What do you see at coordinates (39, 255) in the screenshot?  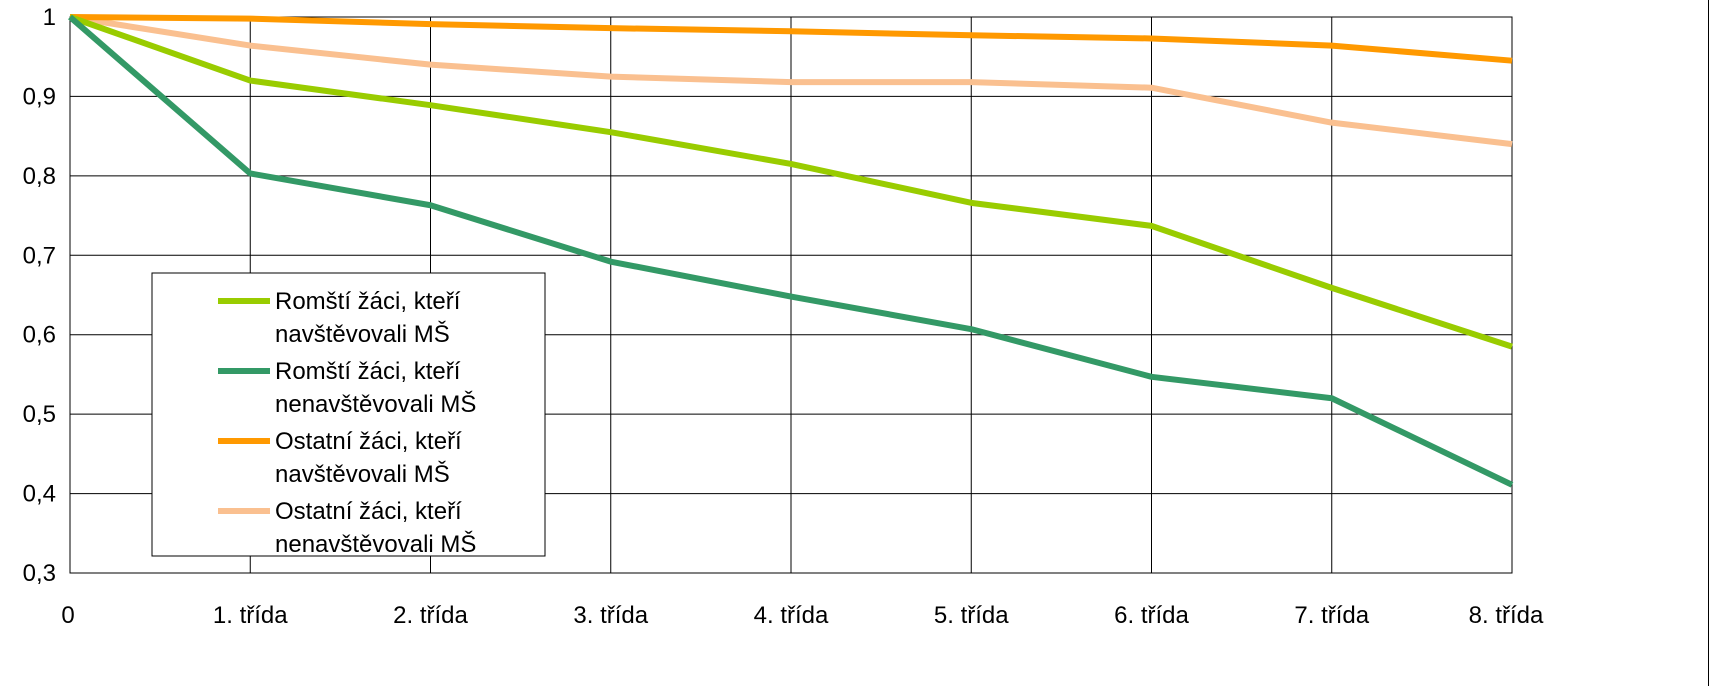 I see `y-tick-label: 0,7` at bounding box center [39, 255].